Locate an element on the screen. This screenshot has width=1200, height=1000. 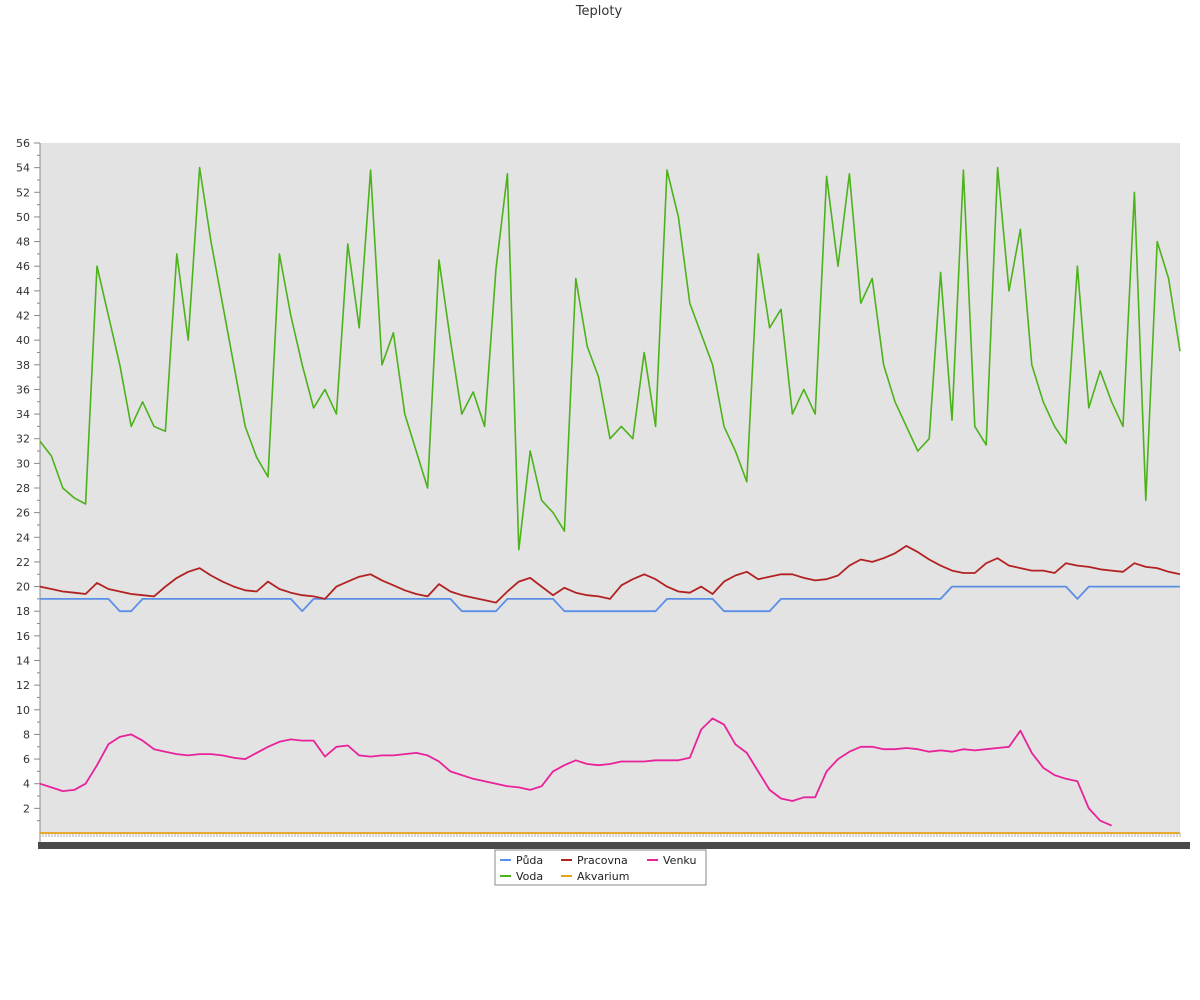
y-tick-label: 30 is located at coordinates (23, 463).